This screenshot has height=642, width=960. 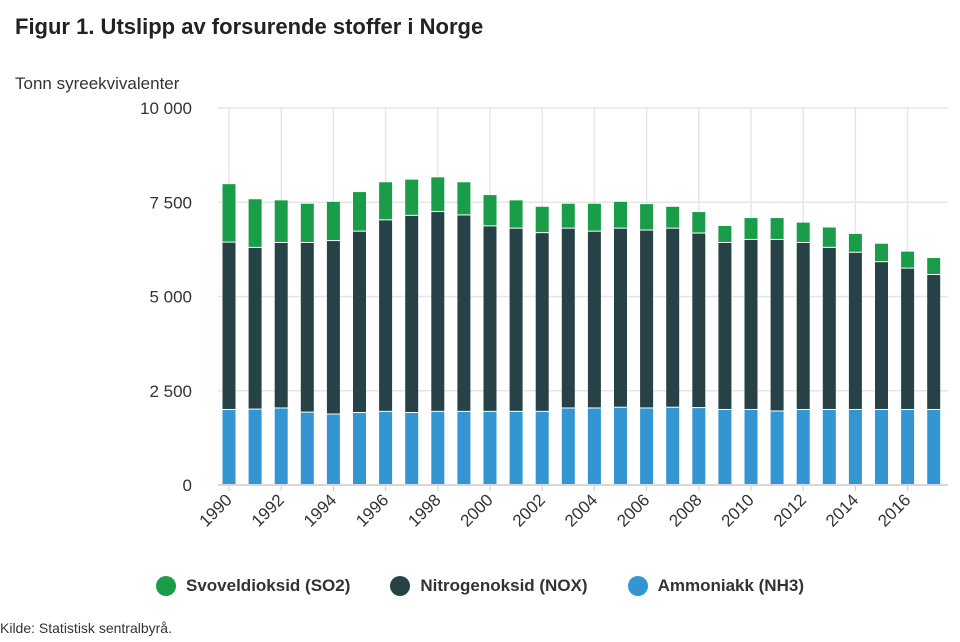 I want to click on y-tick-label: 5 000, so click(x=170, y=297).